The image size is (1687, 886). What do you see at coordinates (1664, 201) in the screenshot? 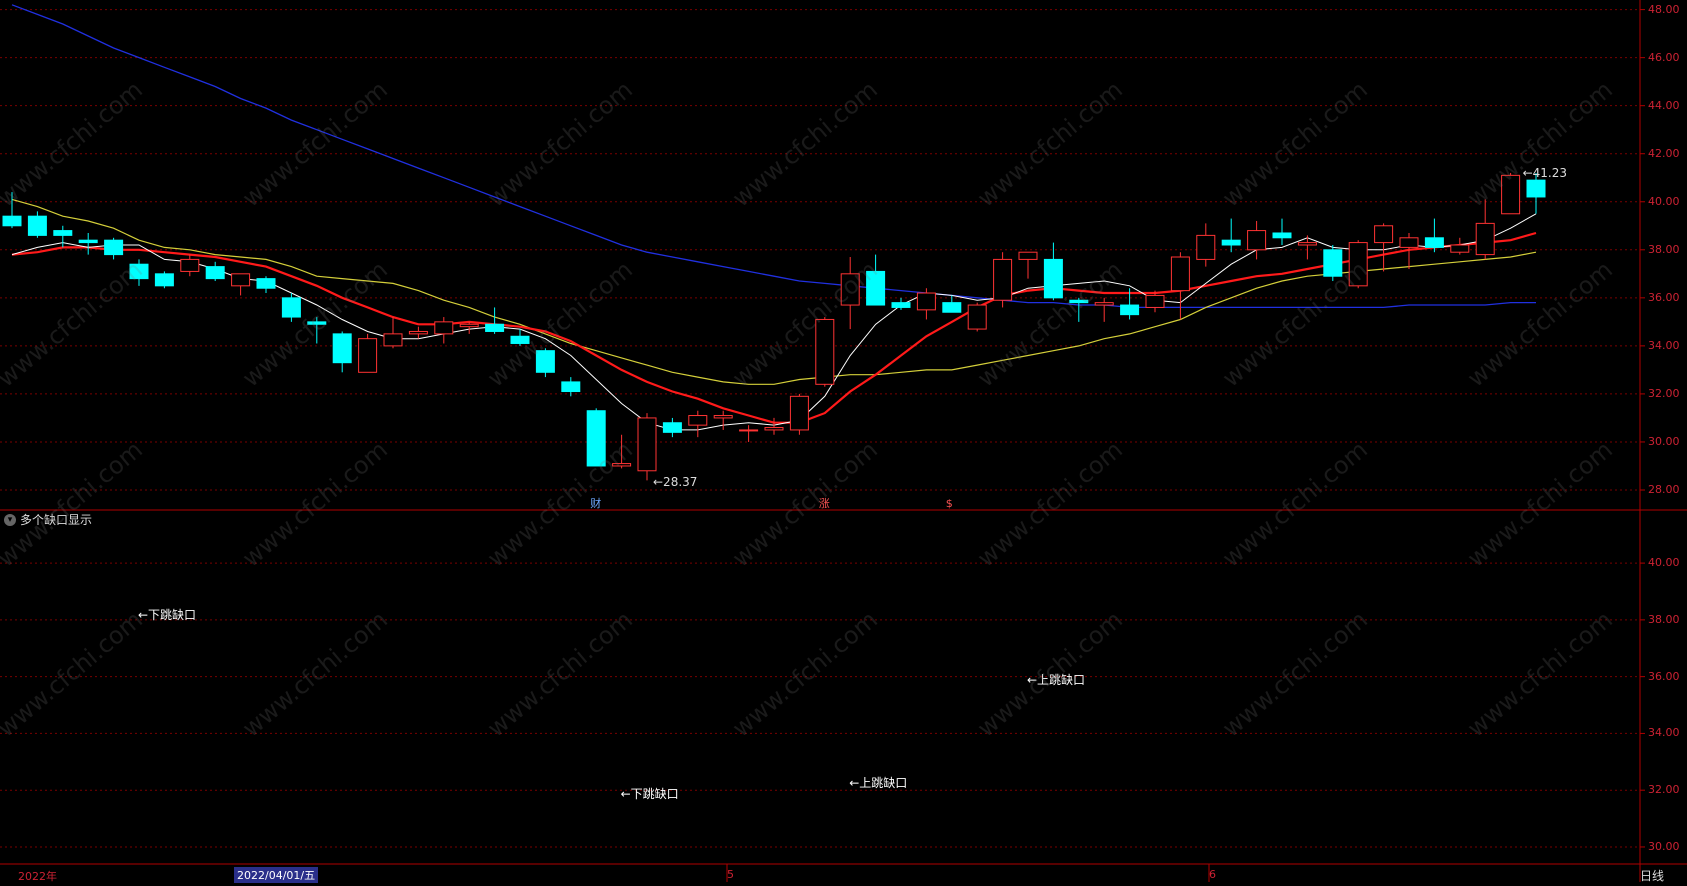
I see `price-tick-label: 40.00` at bounding box center [1664, 201].